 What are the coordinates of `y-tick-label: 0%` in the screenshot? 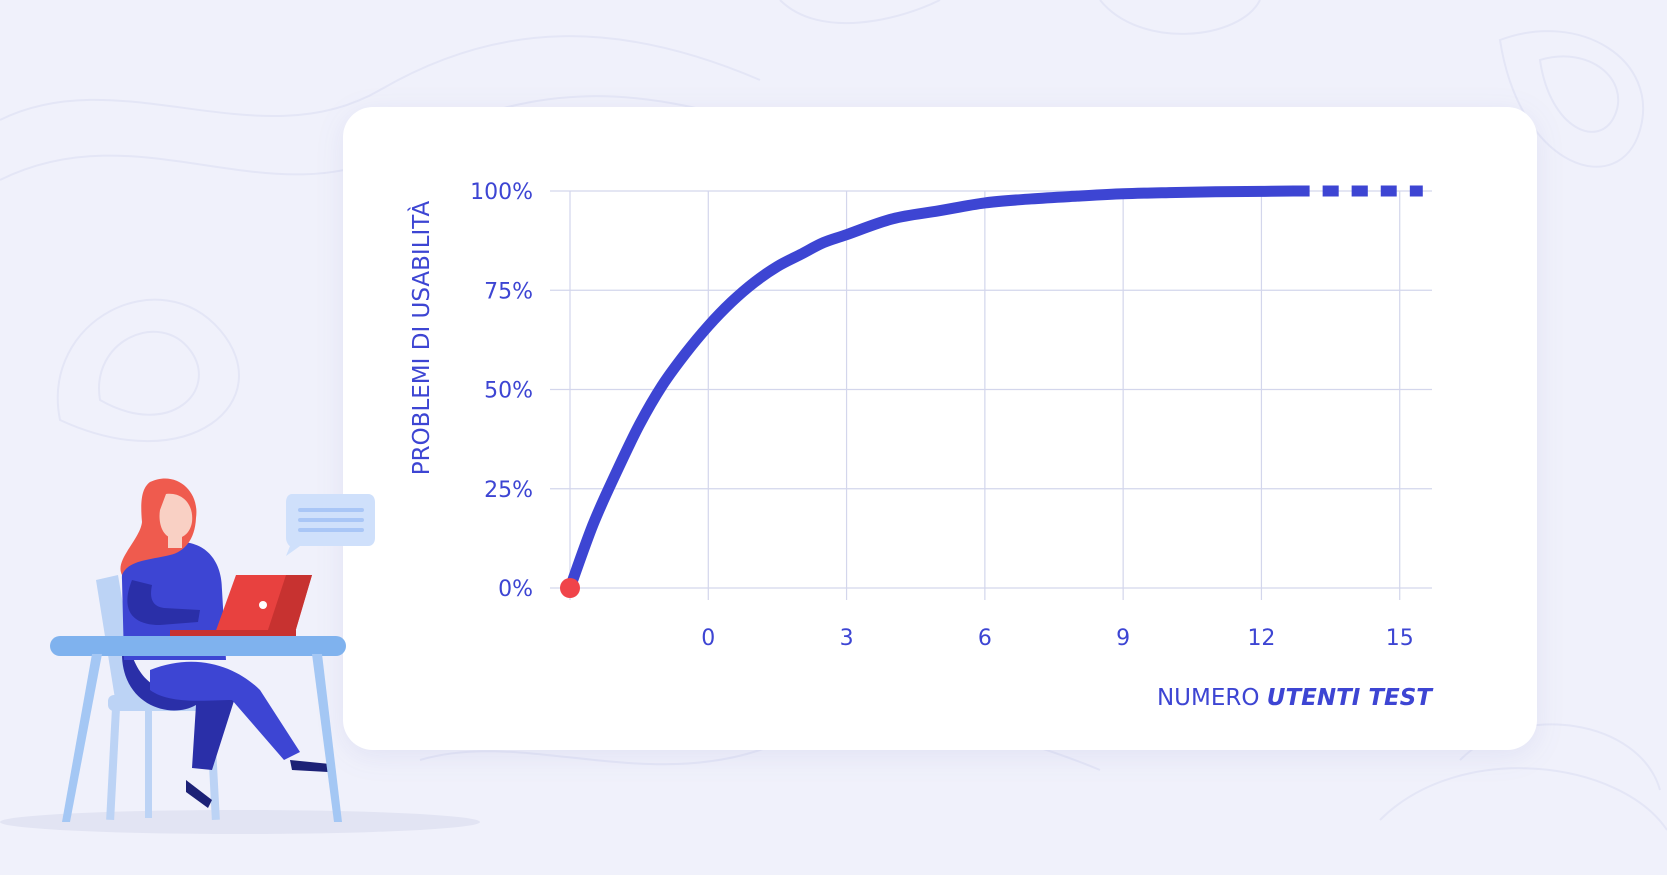 It's located at (515, 589).